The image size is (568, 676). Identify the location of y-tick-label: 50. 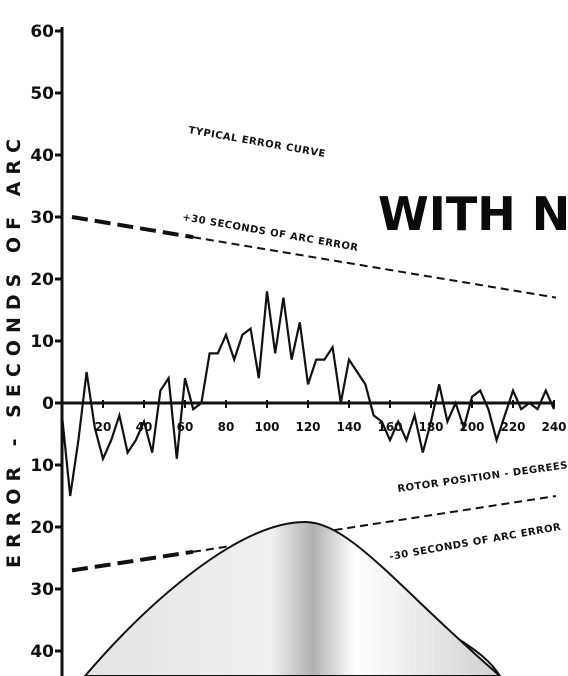
(42, 94).